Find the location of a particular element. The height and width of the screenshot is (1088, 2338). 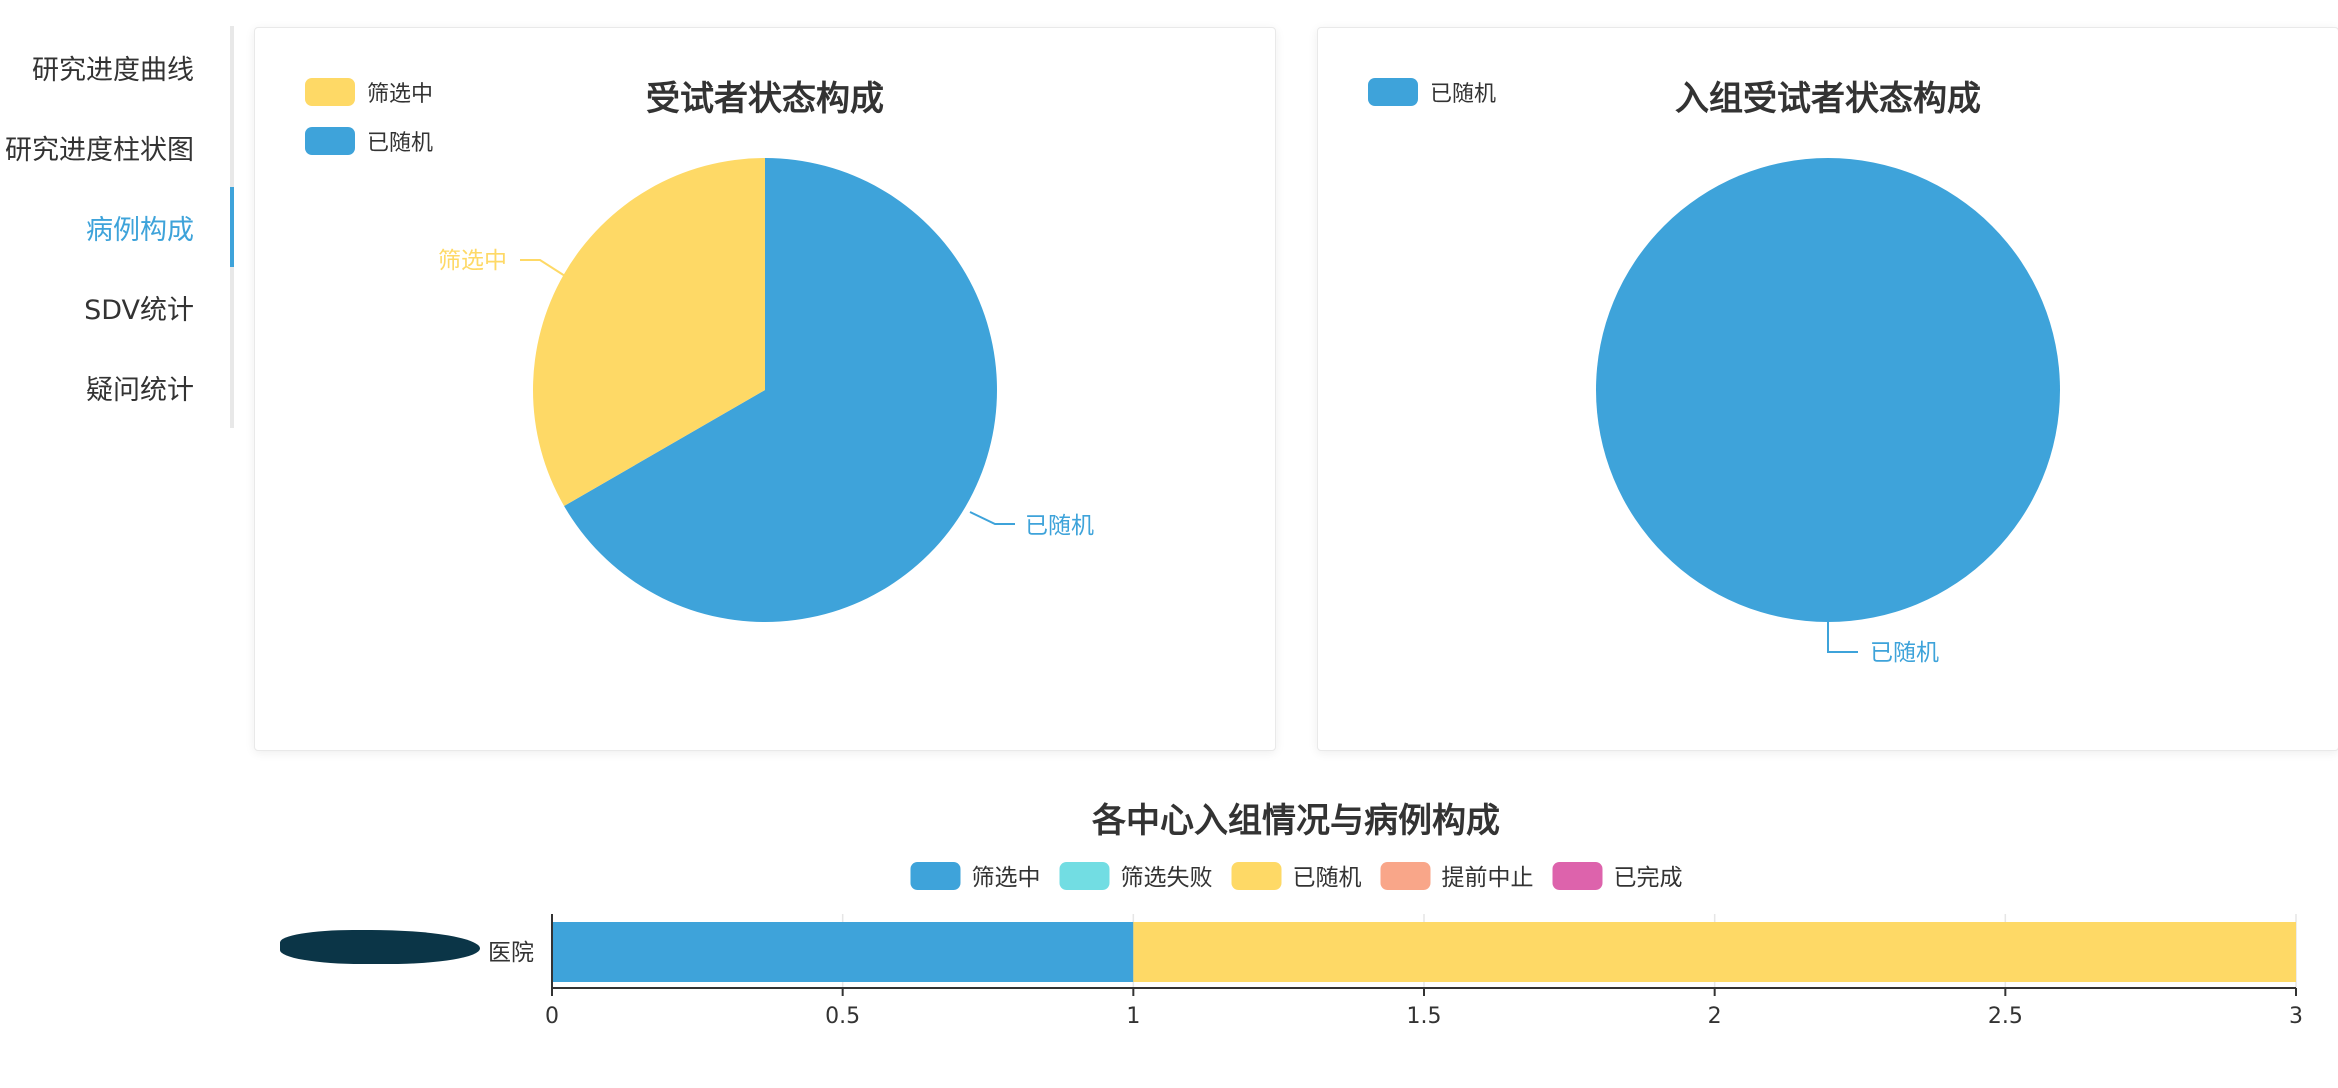

x-tick-label: 2 is located at coordinates (1715, 1016).